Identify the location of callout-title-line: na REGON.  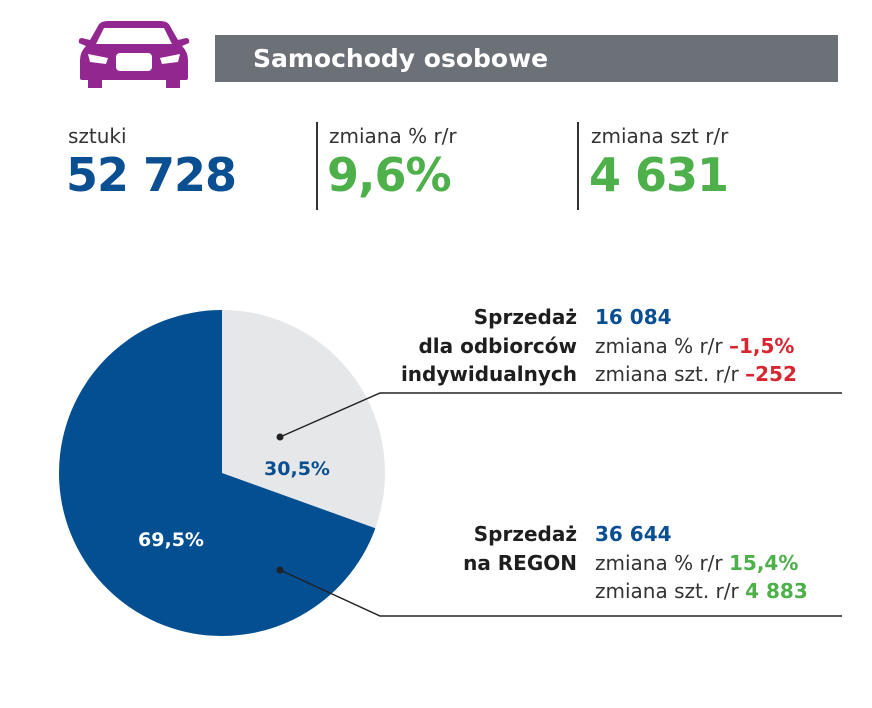
(520, 562).